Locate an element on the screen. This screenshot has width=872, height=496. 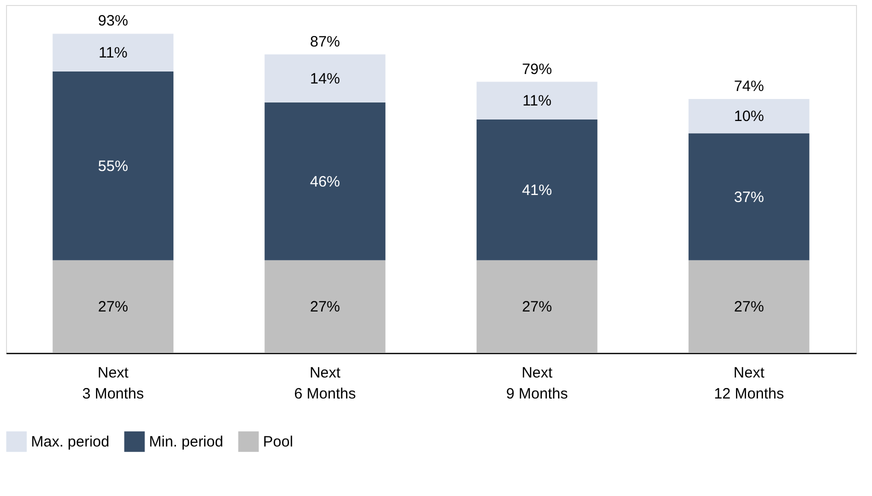
x-tick-label: Next 6 Months is located at coordinates (325, 383).